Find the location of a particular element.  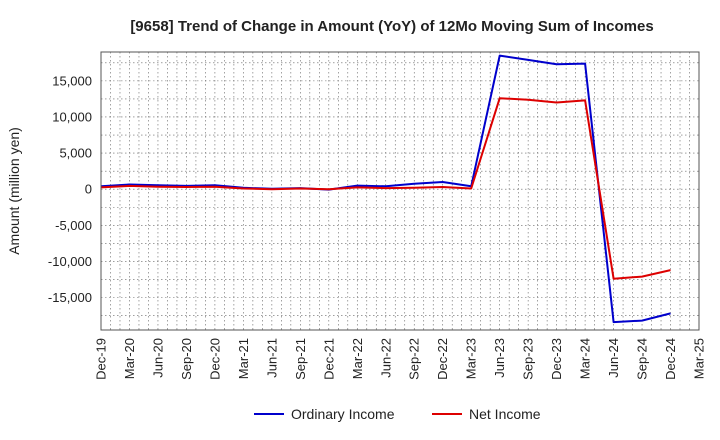

y-tick-label: 10,000 is located at coordinates (72, 116).